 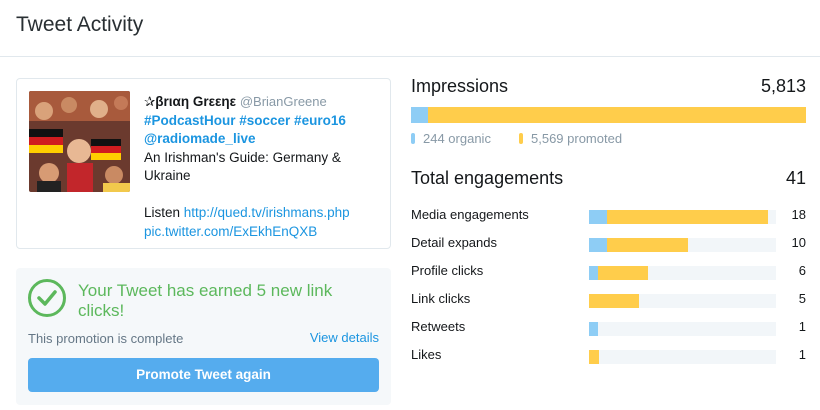 What do you see at coordinates (266, 212) in the screenshot?
I see `tweet-url-link: http://qued.tv/irishmans.php` at bounding box center [266, 212].